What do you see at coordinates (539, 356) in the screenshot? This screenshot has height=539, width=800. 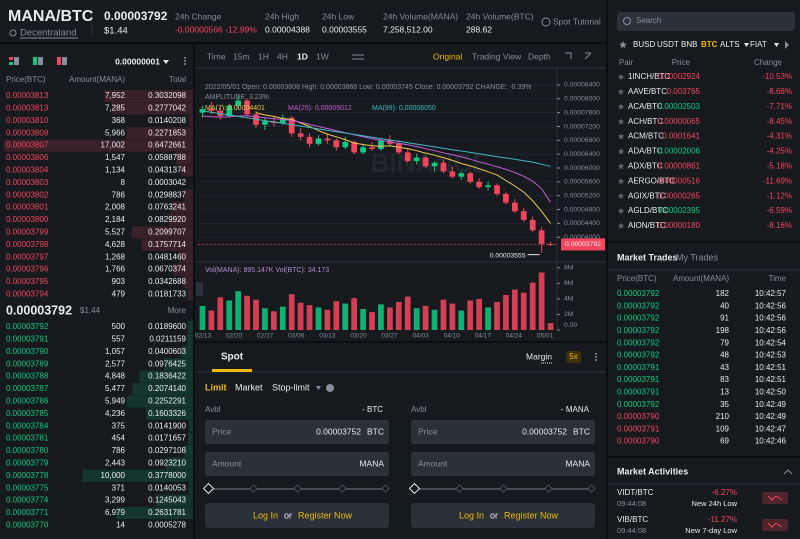 I see `margin-link: Margin` at bounding box center [539, 356].